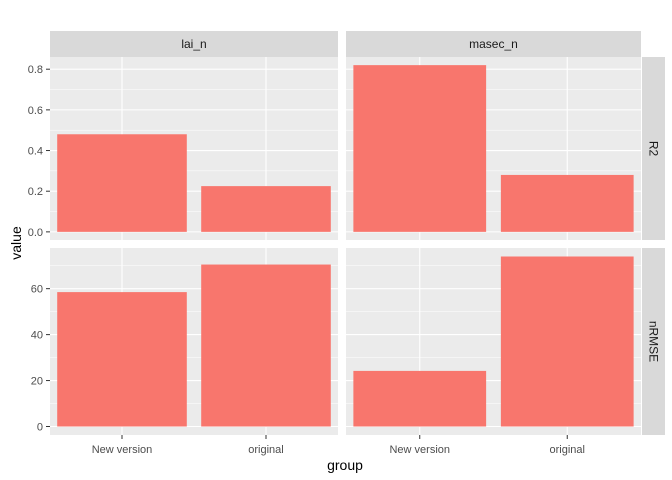 The height and width of the screenshot is (480, 672). I want to click on y-axes: 0.0 0.2 0.4 0.6 0.8 0 20 40 60, so click(39, 249).